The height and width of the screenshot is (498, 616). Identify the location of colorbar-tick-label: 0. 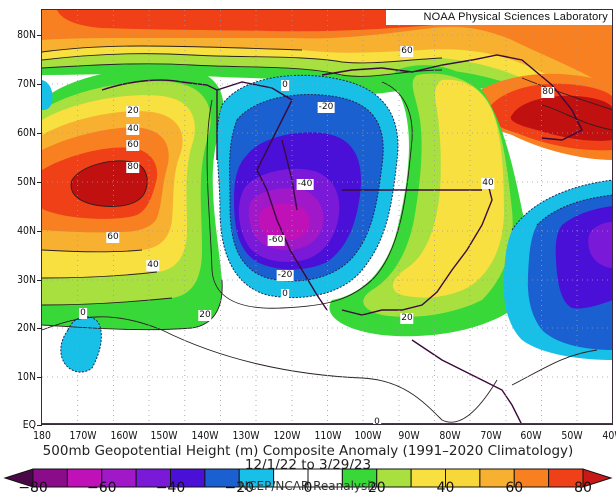
(308, 488).